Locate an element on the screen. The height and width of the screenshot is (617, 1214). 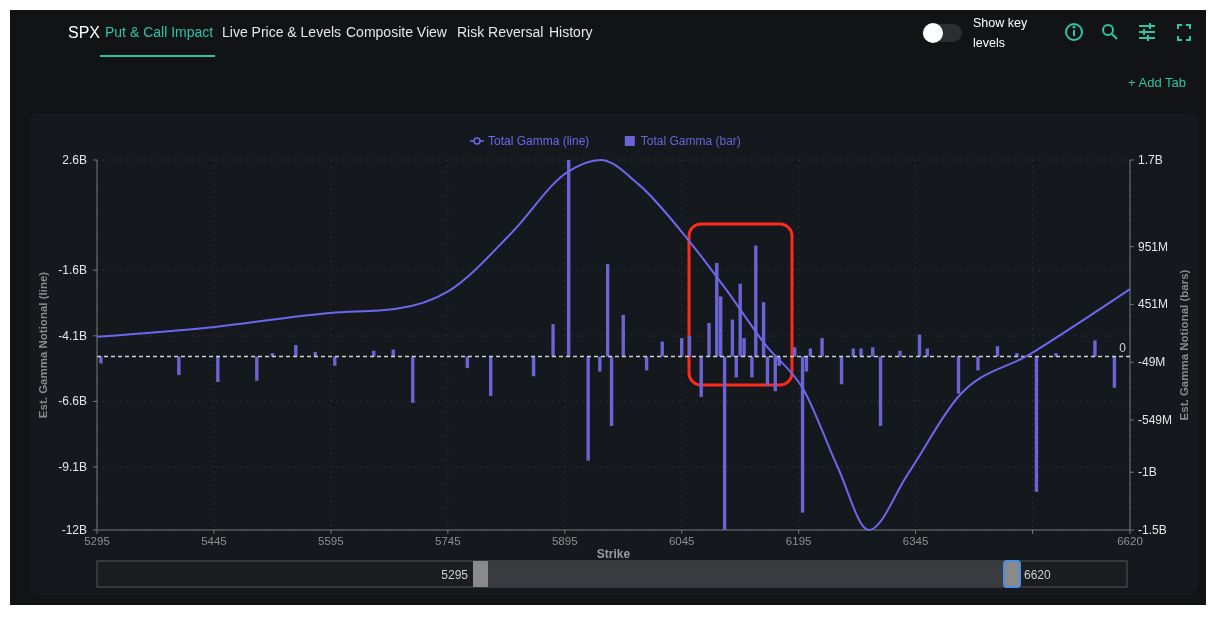
text: History is located at coordinates (571, 32).